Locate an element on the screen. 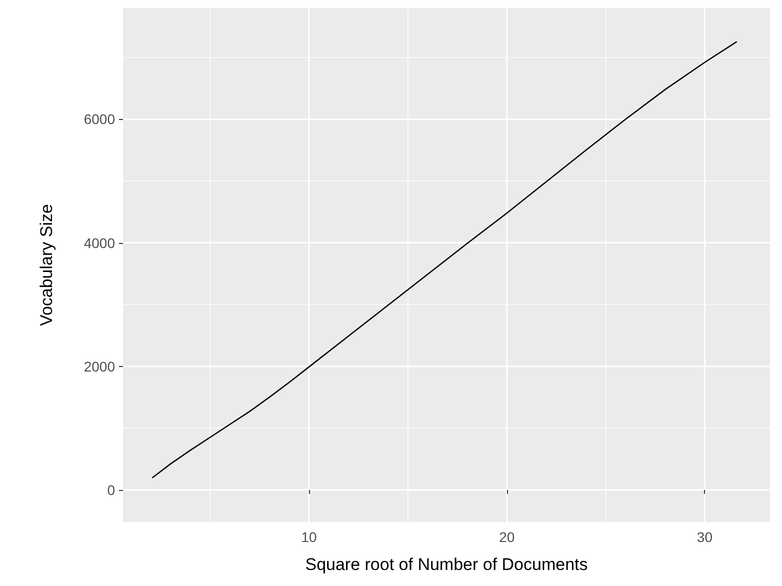 The height and width of the screenshot is (586, 782). x-tick-label: 30 is located at coordinates (704, 537).